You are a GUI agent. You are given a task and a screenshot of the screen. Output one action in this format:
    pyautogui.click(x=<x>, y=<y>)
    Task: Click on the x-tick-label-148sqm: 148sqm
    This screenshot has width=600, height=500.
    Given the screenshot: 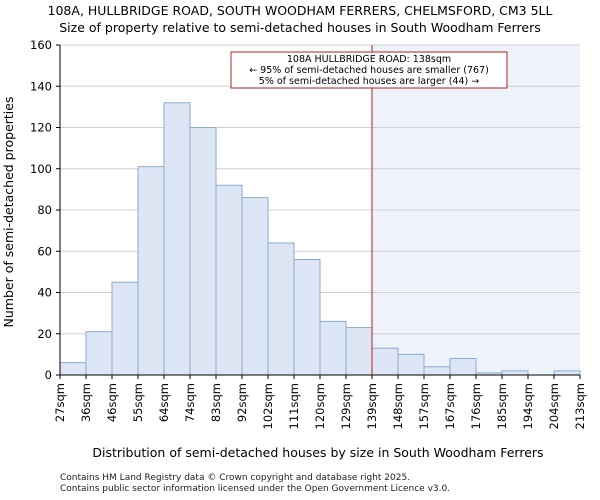 What is the action you would take?
    pyautogui.click(x=398, y=406)
    